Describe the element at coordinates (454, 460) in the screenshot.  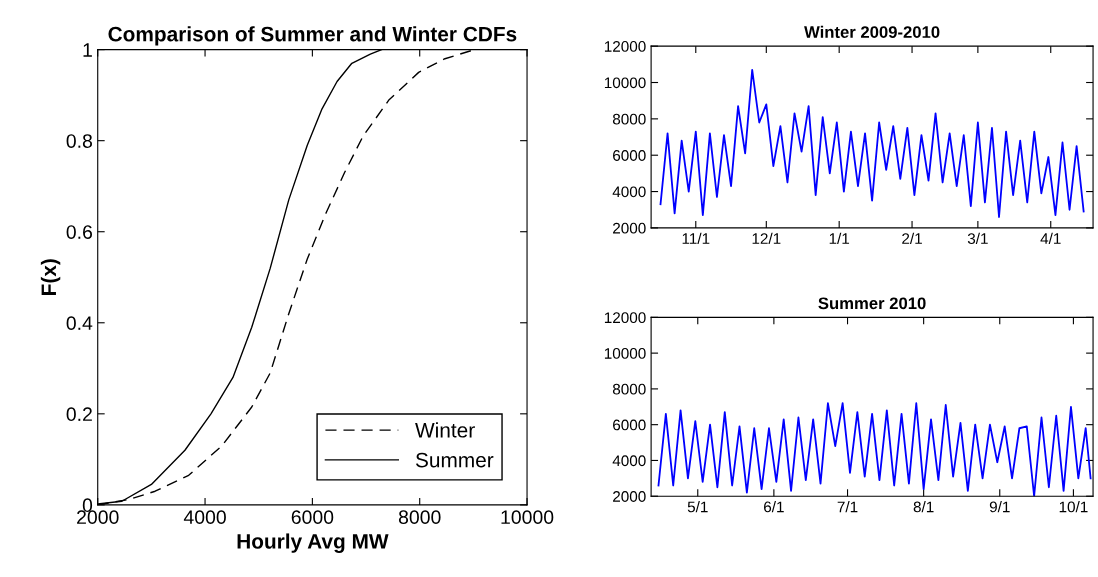
I see `legend-label: Summer` at that location.